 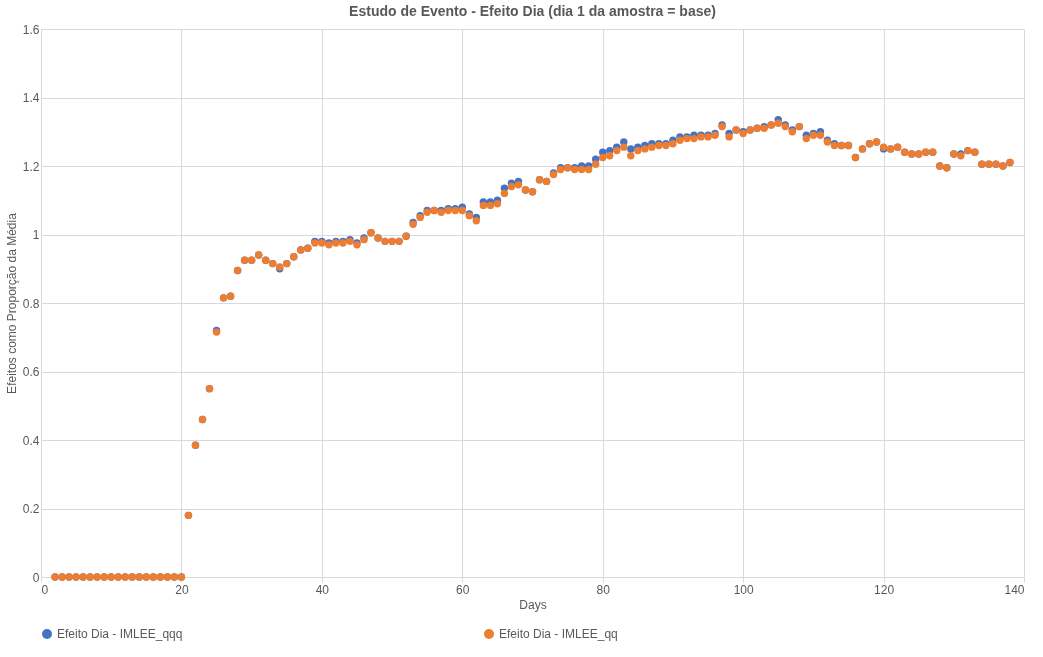 What do you see at coordinates (603, 589) in the screenshot?
I see `x-tick-label: 80` at bounding box center [603, 589].